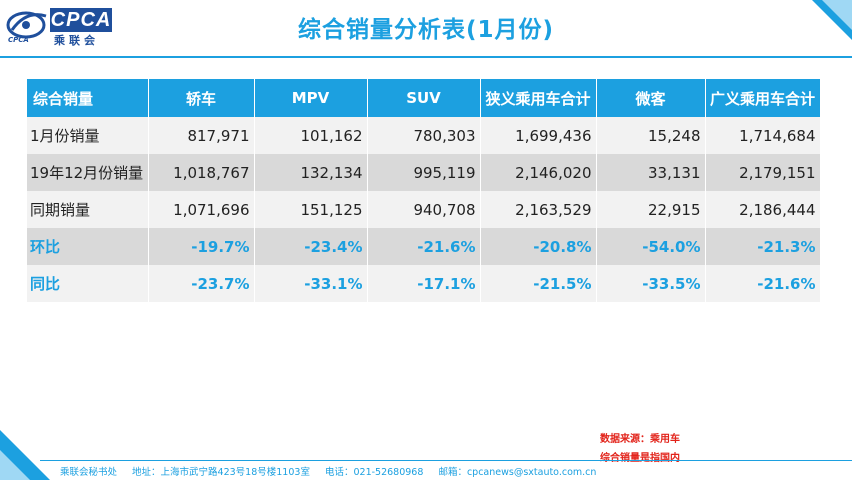 The width and height of the screenshot is (852, 480). I want to click on table-cell: 995,119, so click(424, 172).